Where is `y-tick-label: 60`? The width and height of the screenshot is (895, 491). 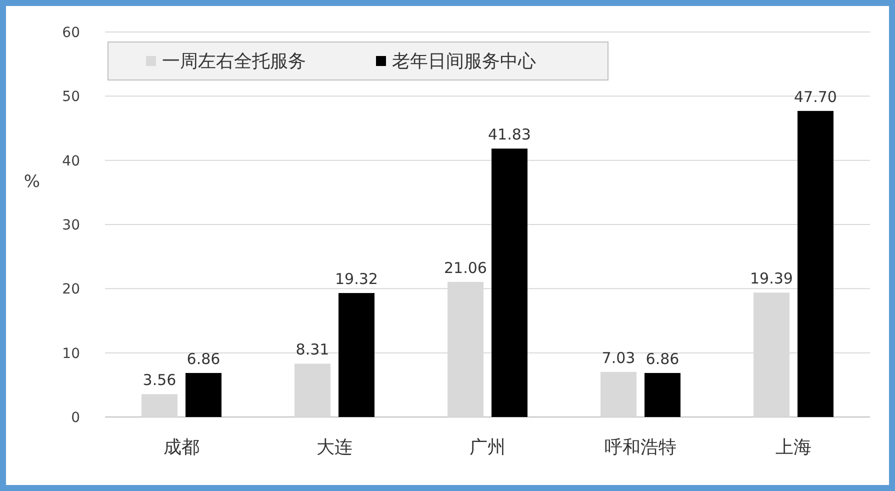
y-tick-label: 60 is located at coordinates (71, 33).